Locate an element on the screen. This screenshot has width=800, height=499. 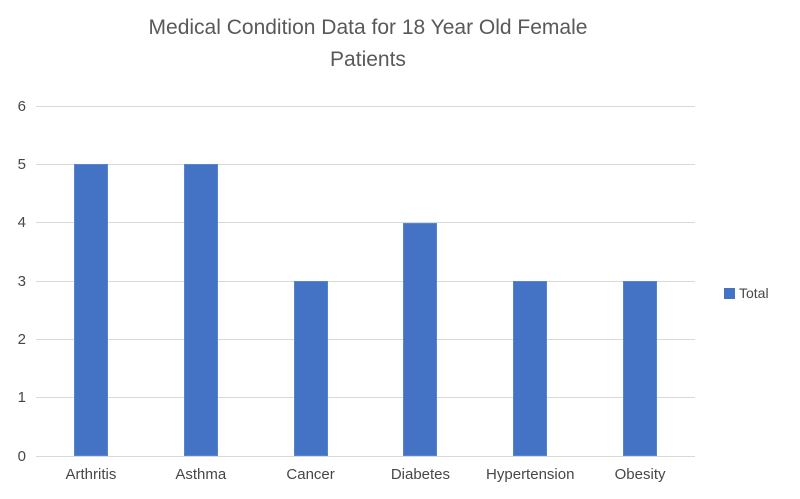
bar-arthritis is located at coordinates (90, 310).